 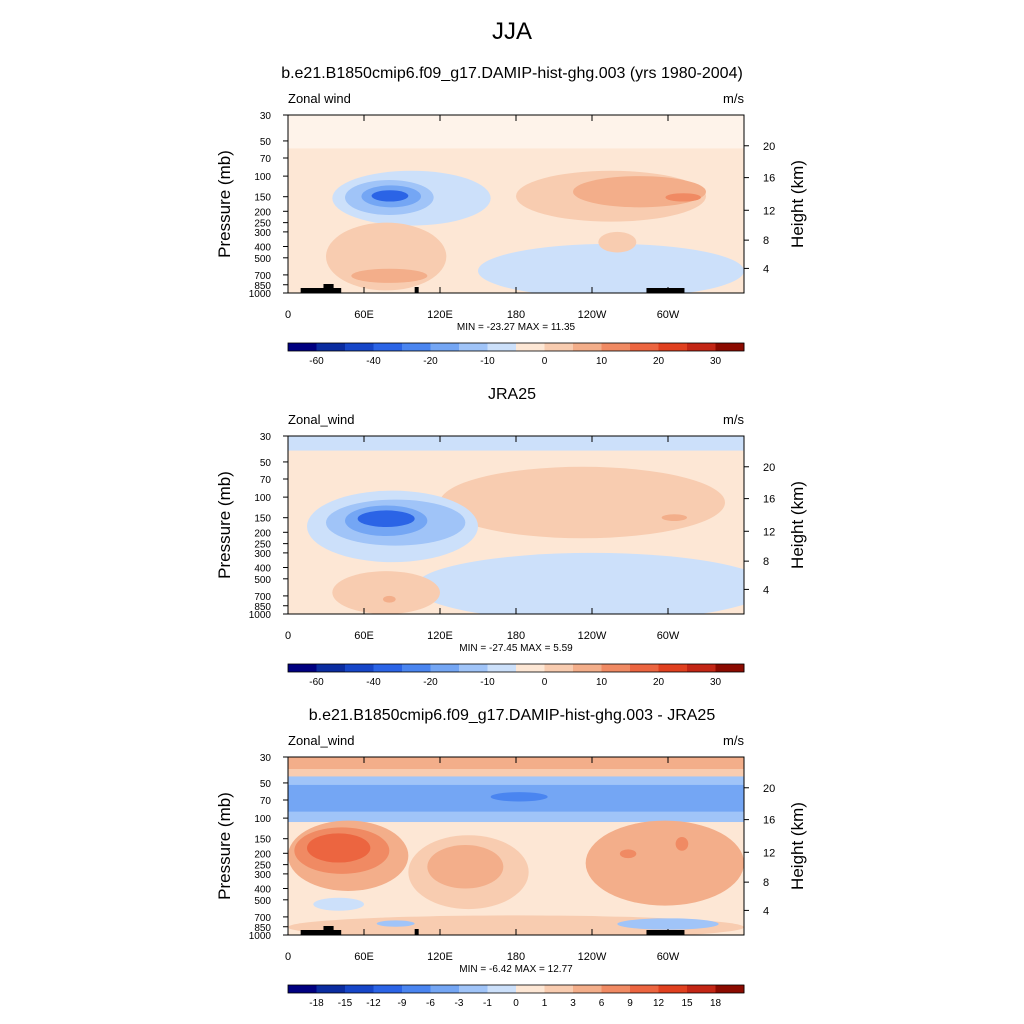 What do you see at coordinates (516, 846) in the screenshot?
I see `panel-field` at bounding box center [516, 846].